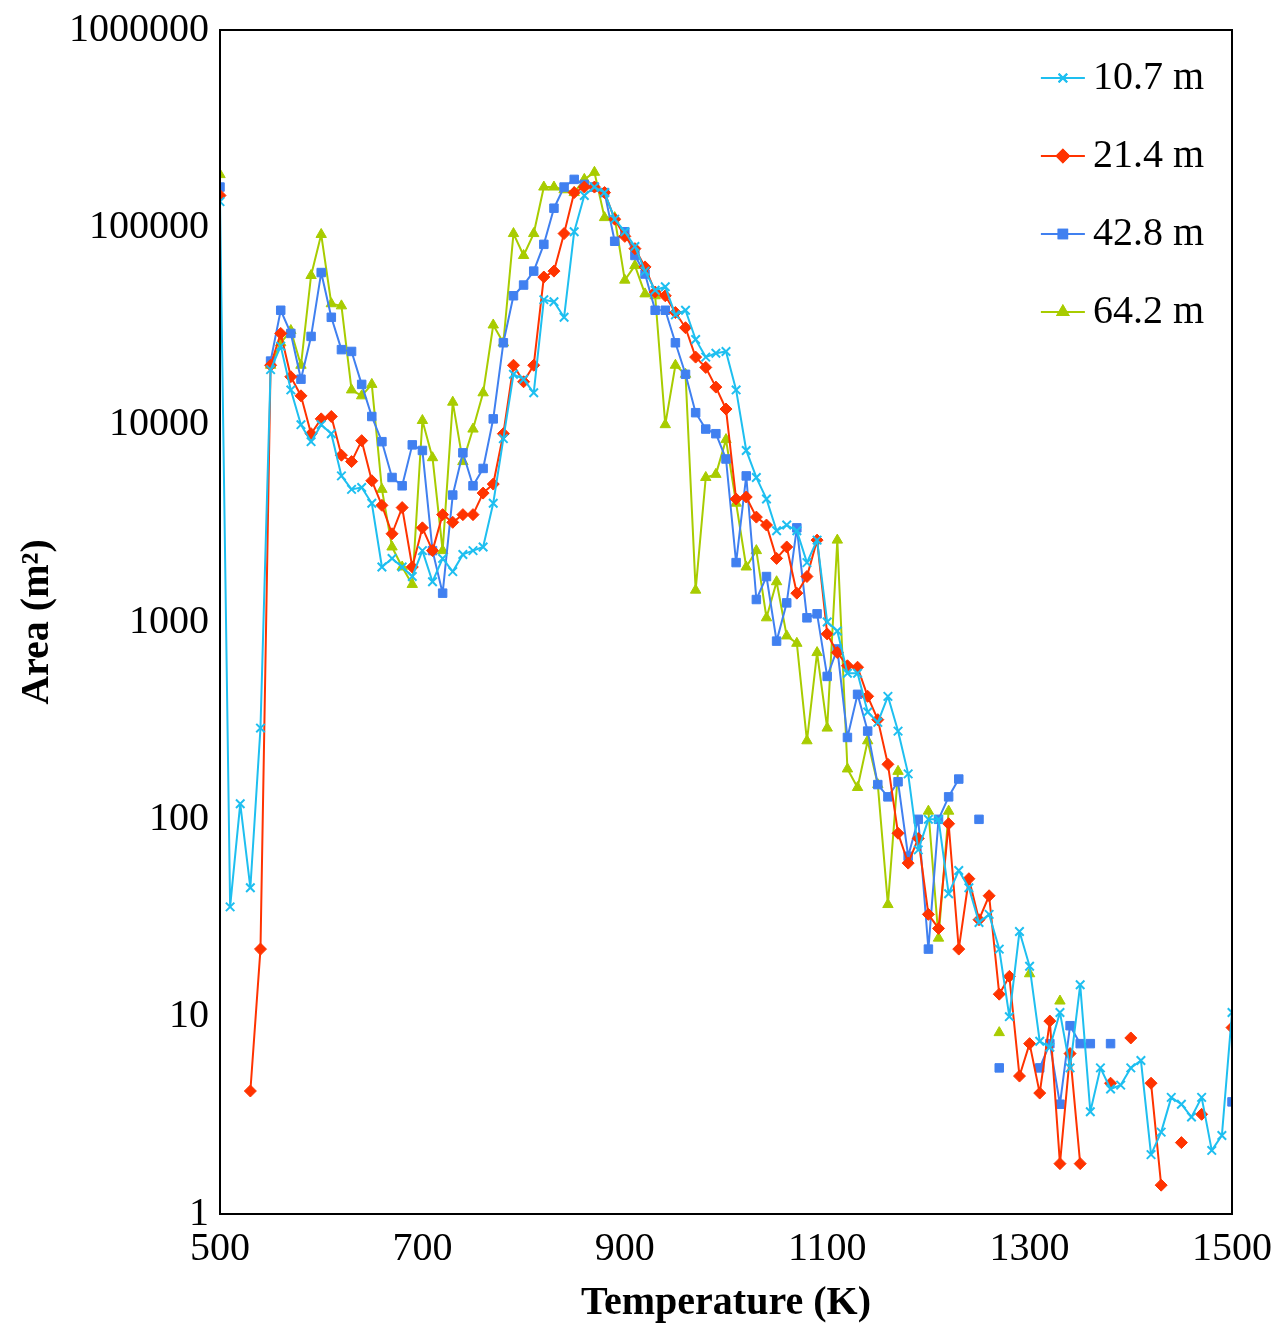 The width and height of the screenshot is (1282, 1342). What do you see at coordinates (159, 422) in the screenshot?
I see `y-tick-label: 10000` at bounding box center [159, 422].